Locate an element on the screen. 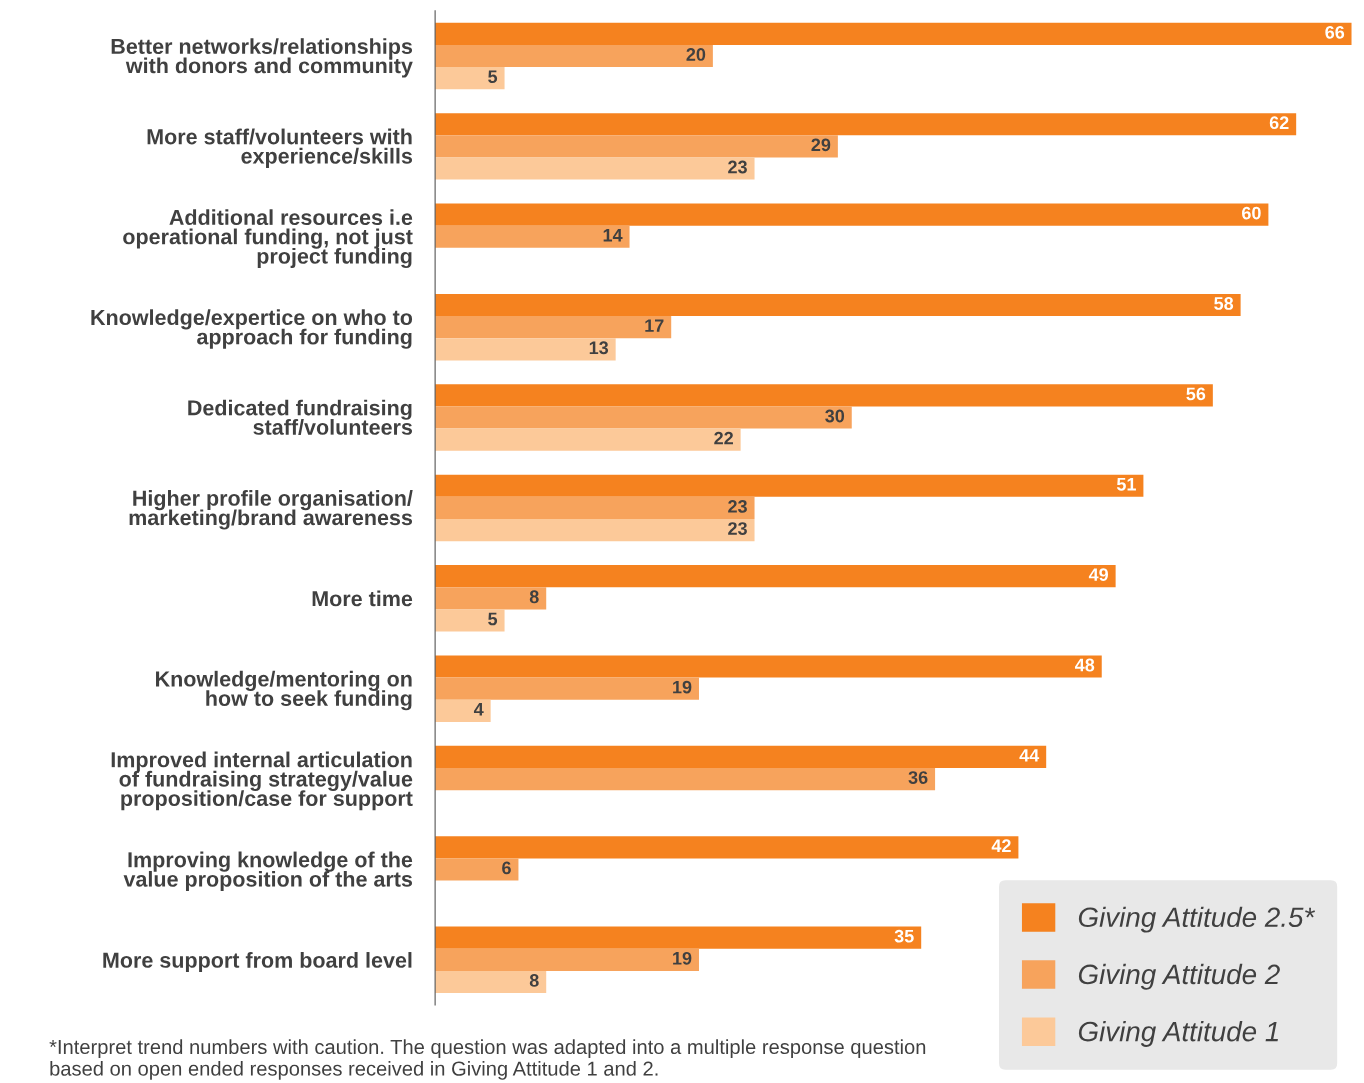 The height and width of the screenshot is (1083, 1364). data-label: 6 is located at coordinates (506, 868).